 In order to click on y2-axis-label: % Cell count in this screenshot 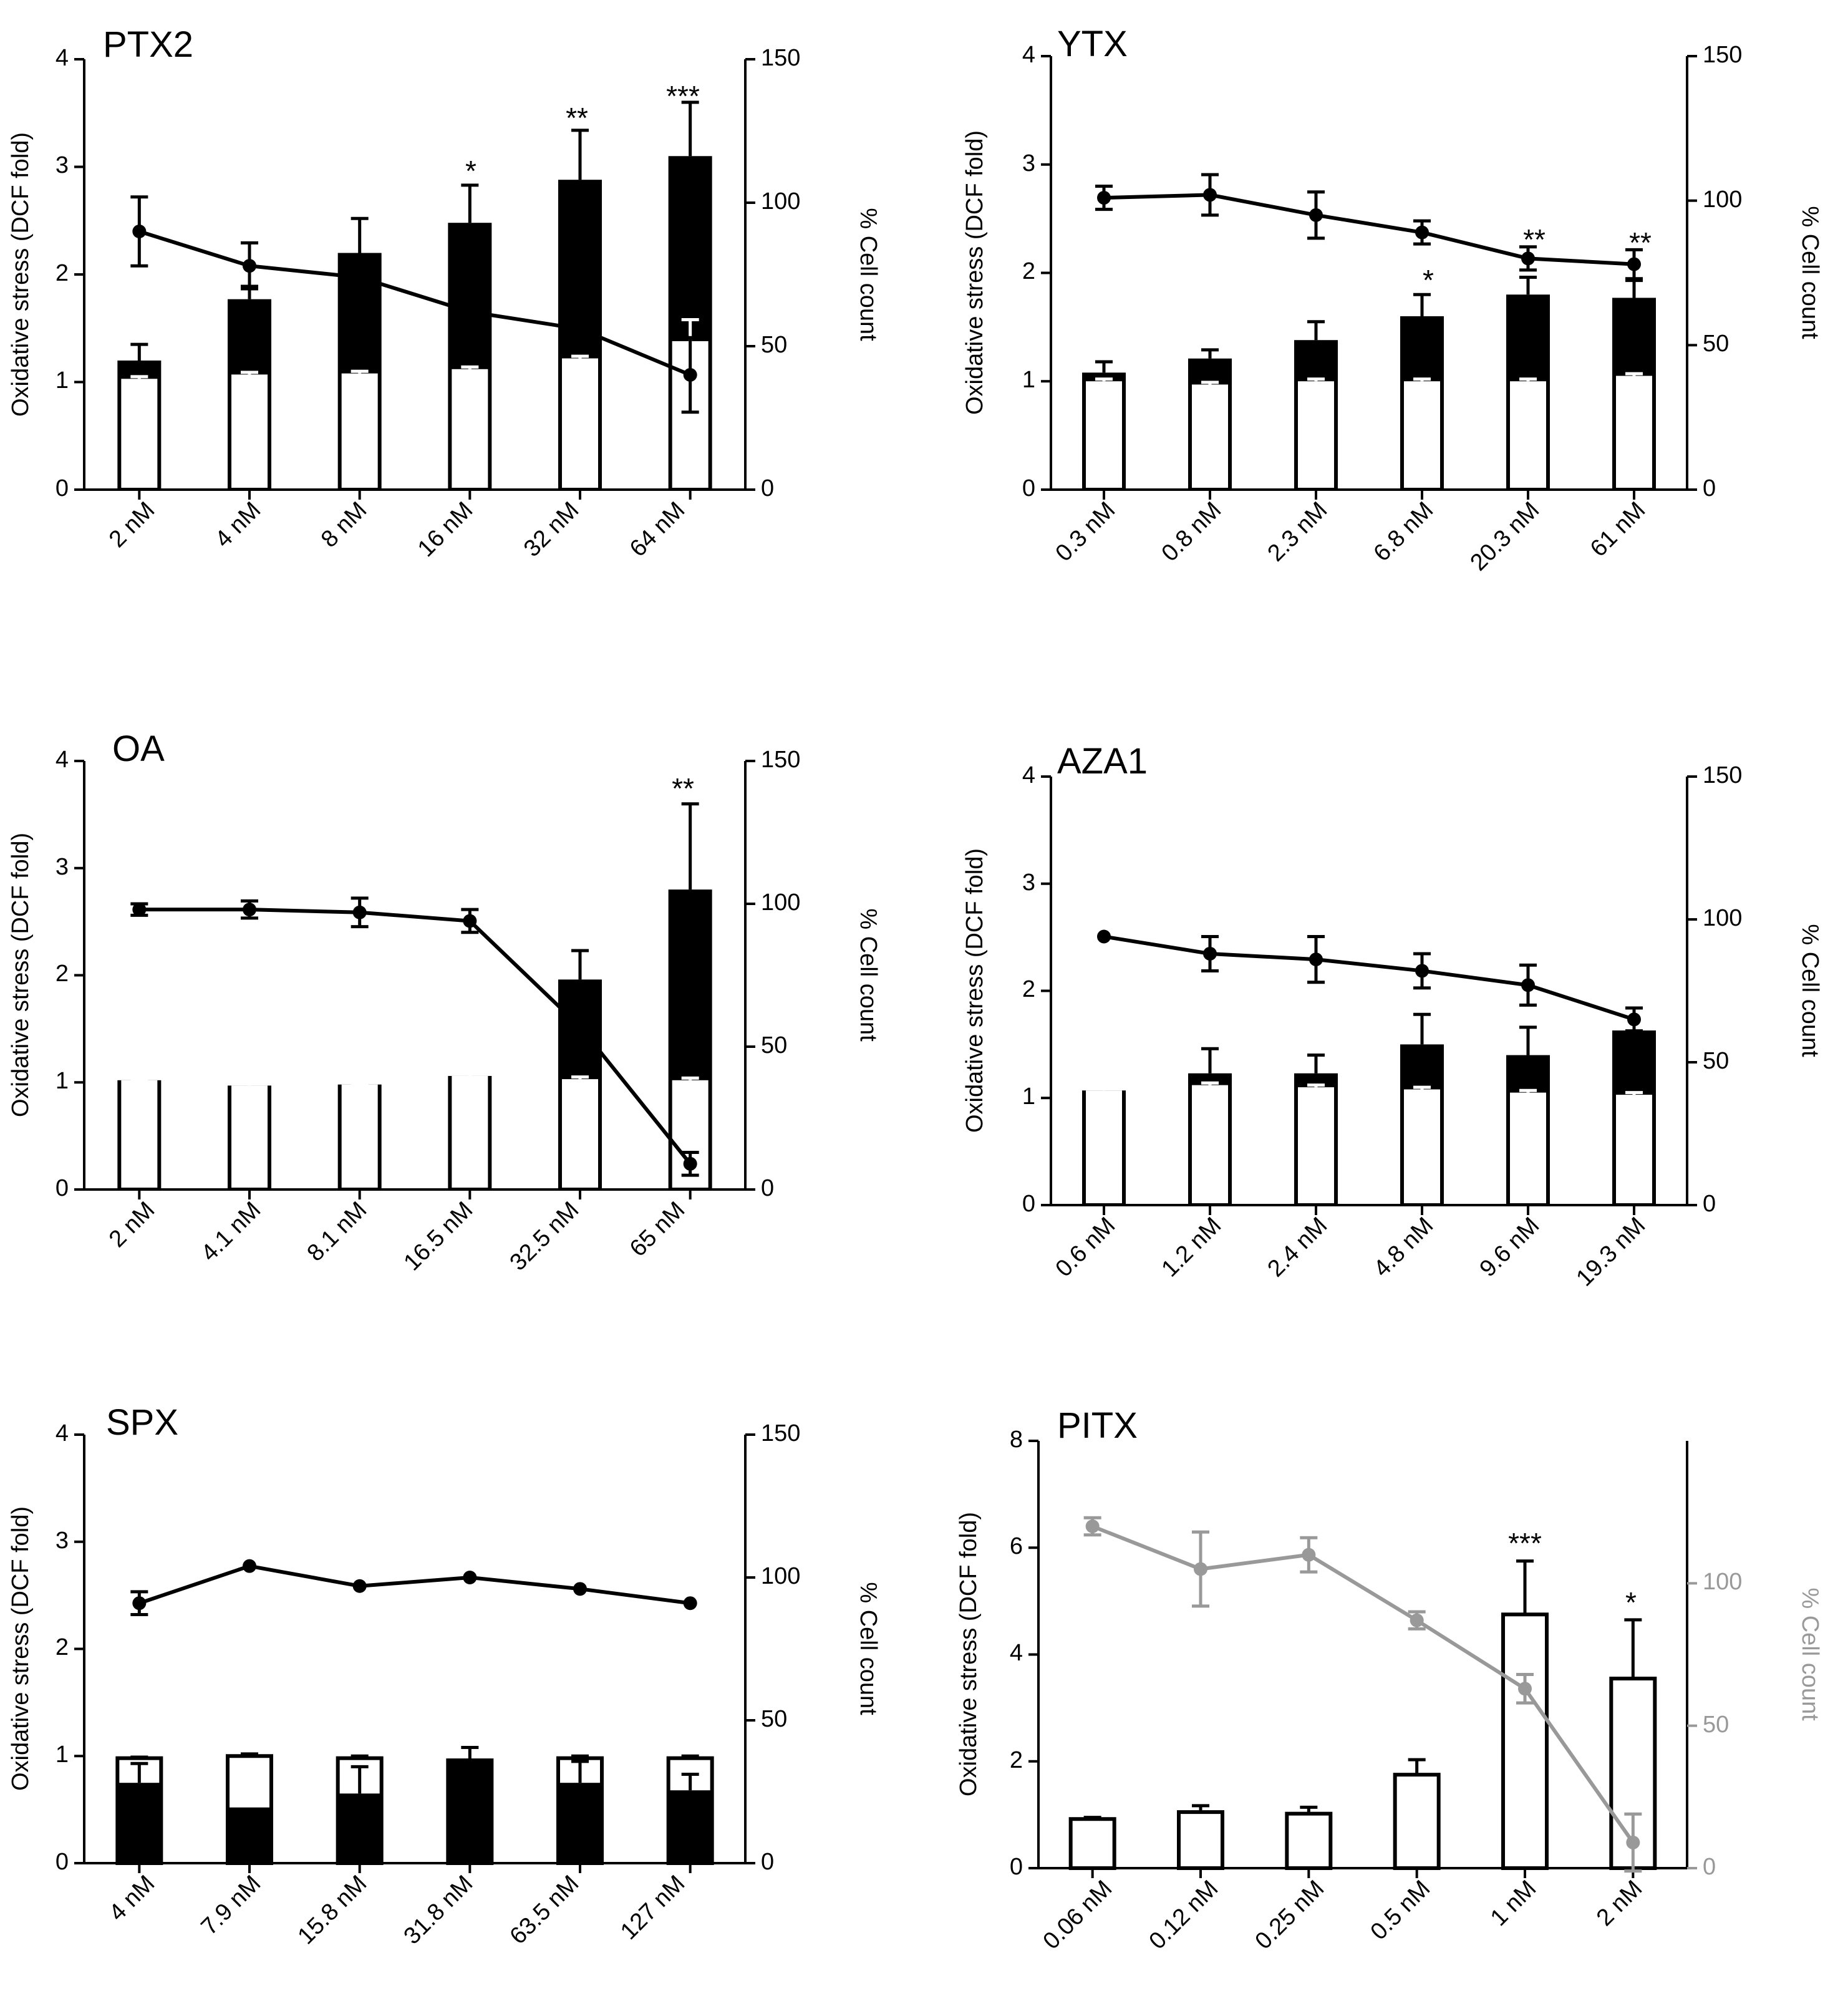, I will do `click(1810, 272)`.